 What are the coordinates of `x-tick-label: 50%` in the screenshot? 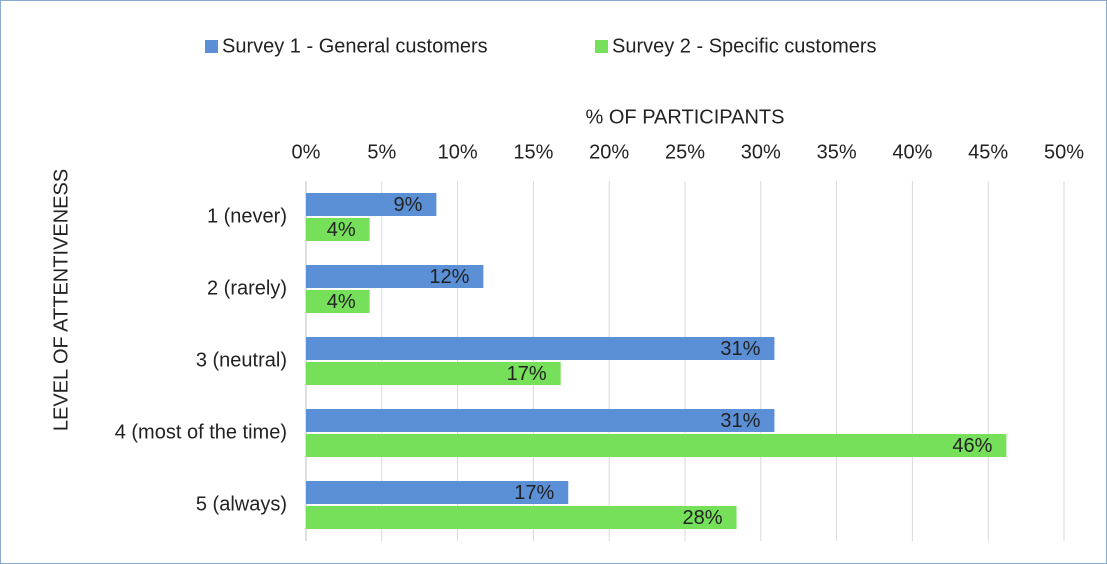 It's located at (1064, 152).